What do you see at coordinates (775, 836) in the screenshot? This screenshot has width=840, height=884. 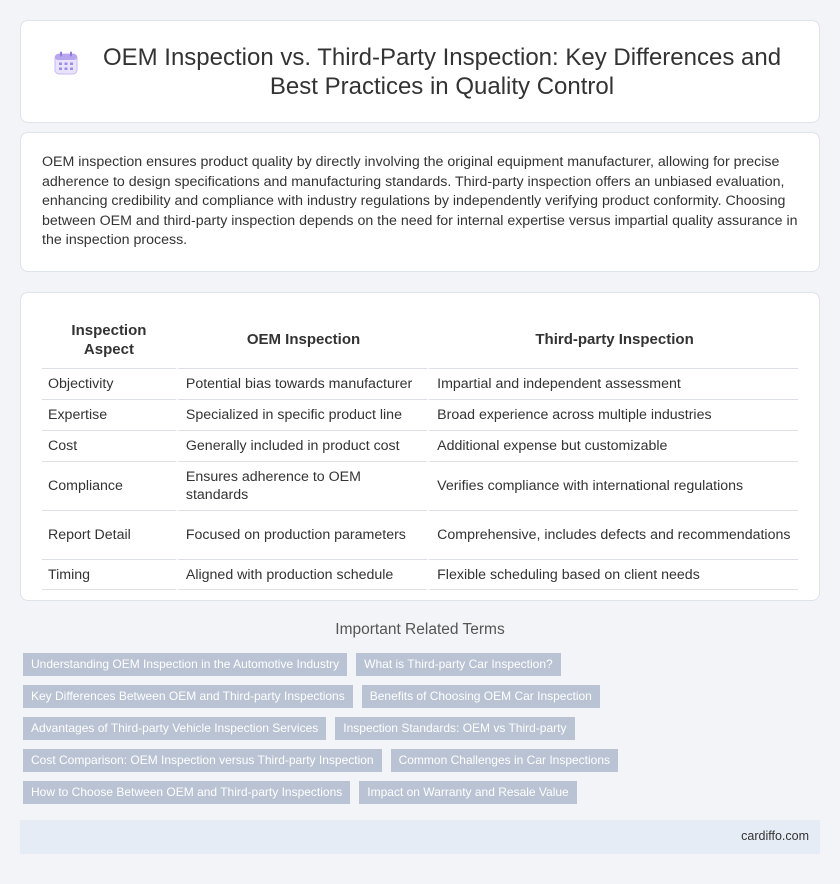 I see `footer-site-link: cardiffo.com` at bounding box center [775, 836].